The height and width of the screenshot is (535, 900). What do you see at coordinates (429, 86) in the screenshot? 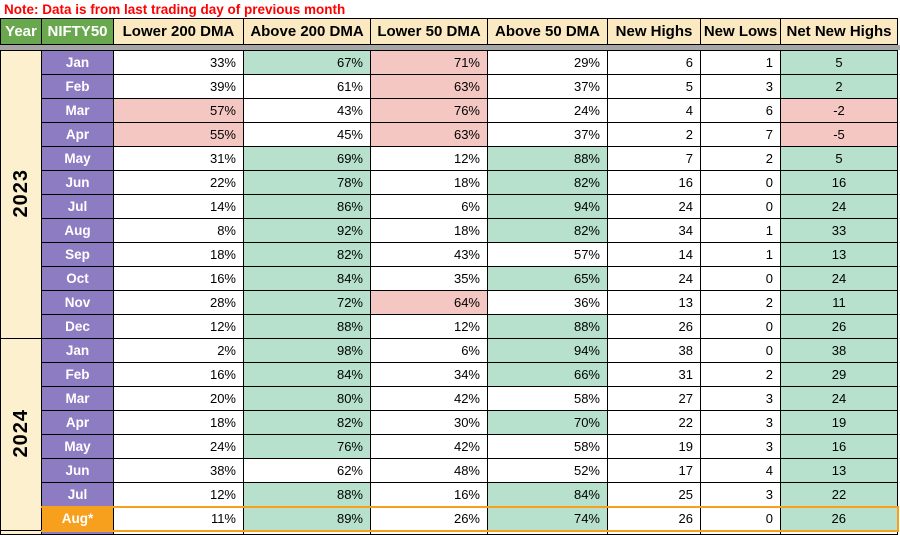
I see `data-cell: 63%` at bounding box center [429, 86].